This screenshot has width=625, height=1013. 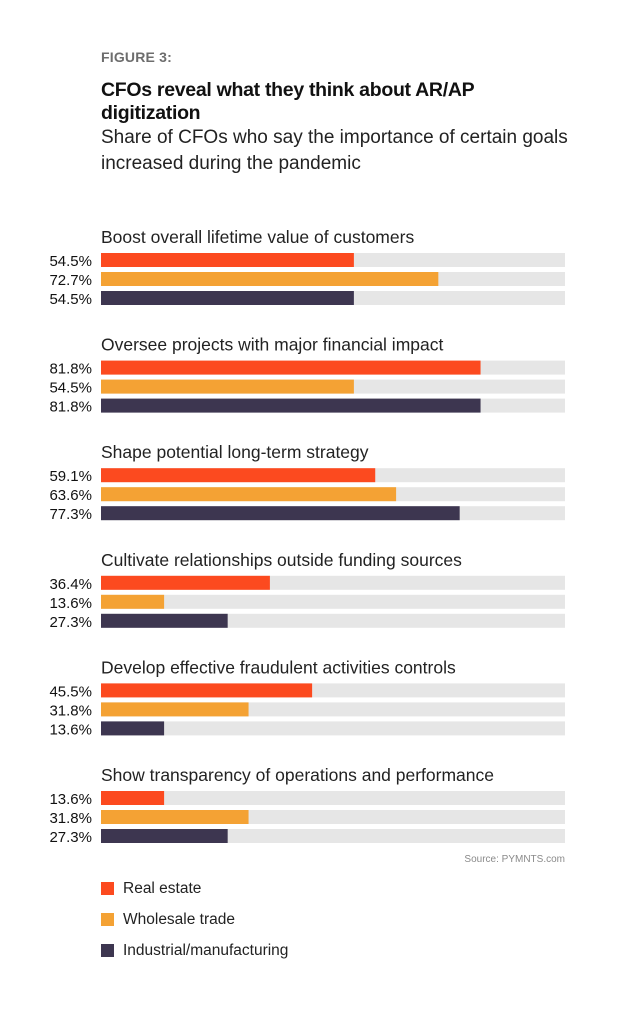 What do you see at coordinates (70, 476) in the screenshot?
I see `value-label: 59.1%` at bounding box center [70, 476].